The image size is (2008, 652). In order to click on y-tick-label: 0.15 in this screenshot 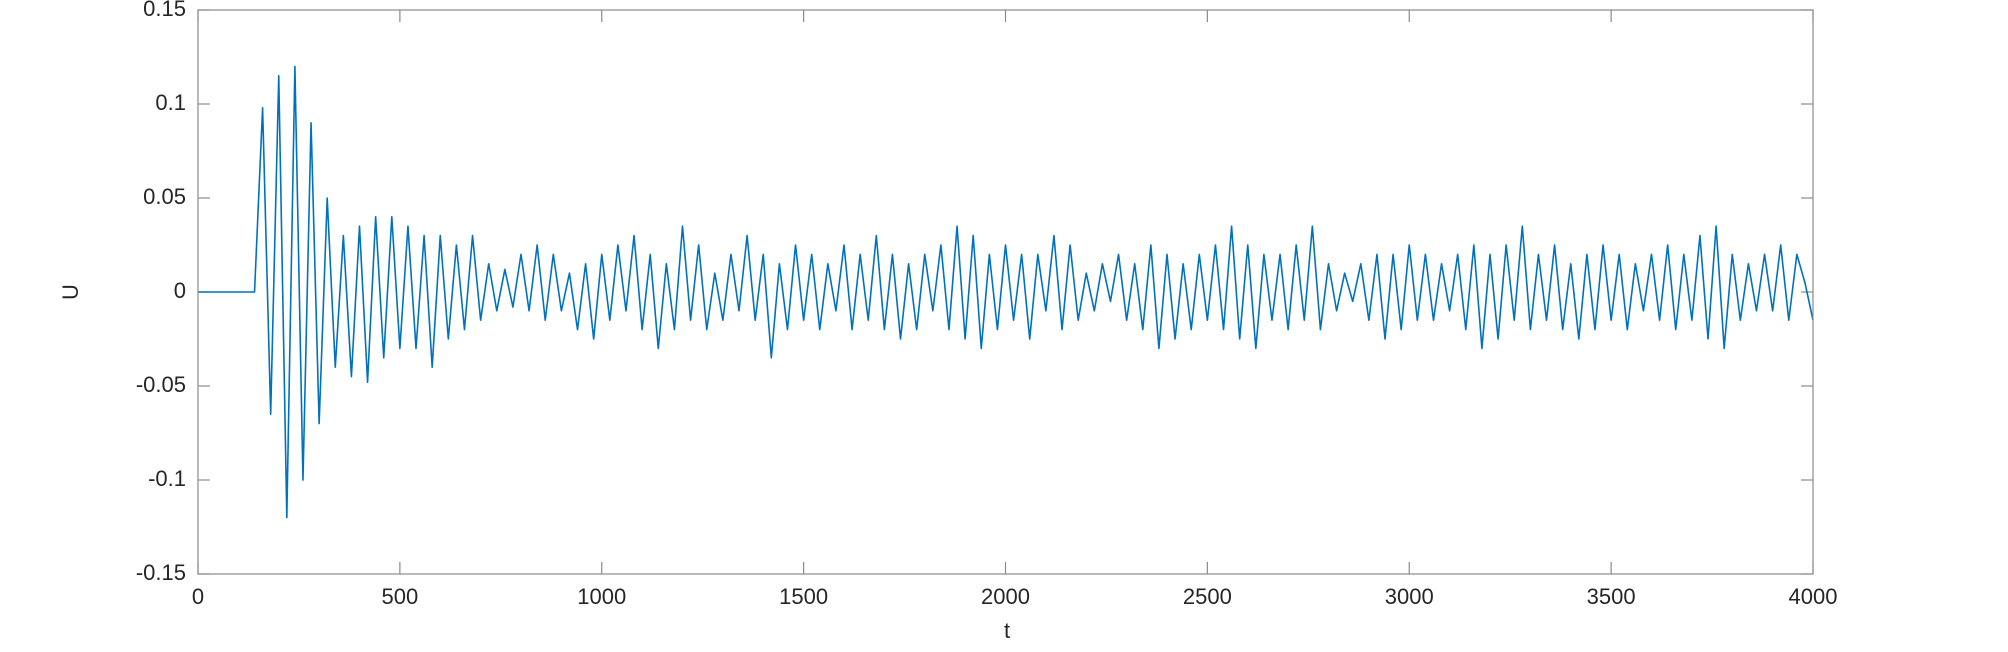, I will do `click(164, 10)`.